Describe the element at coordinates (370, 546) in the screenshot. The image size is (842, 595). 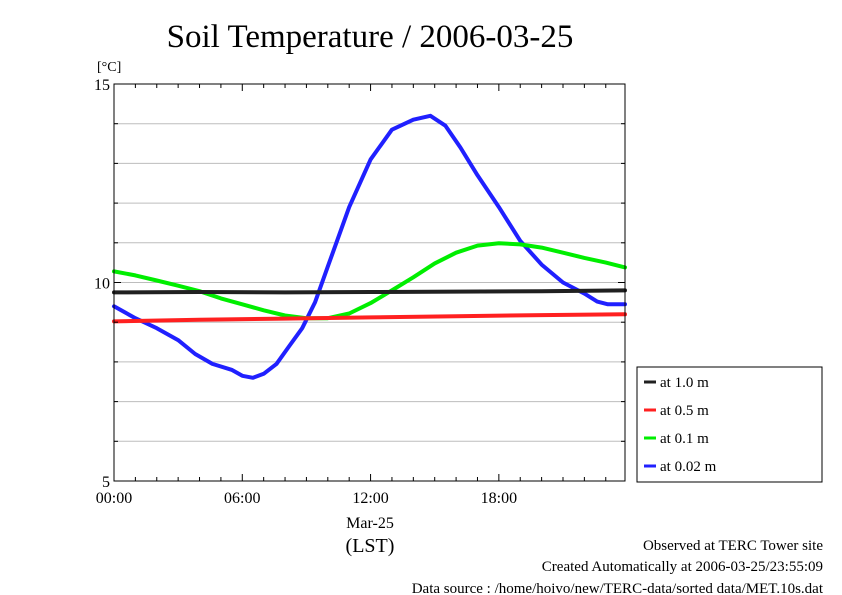
I see `x-axis-label: (LST)` at that location.